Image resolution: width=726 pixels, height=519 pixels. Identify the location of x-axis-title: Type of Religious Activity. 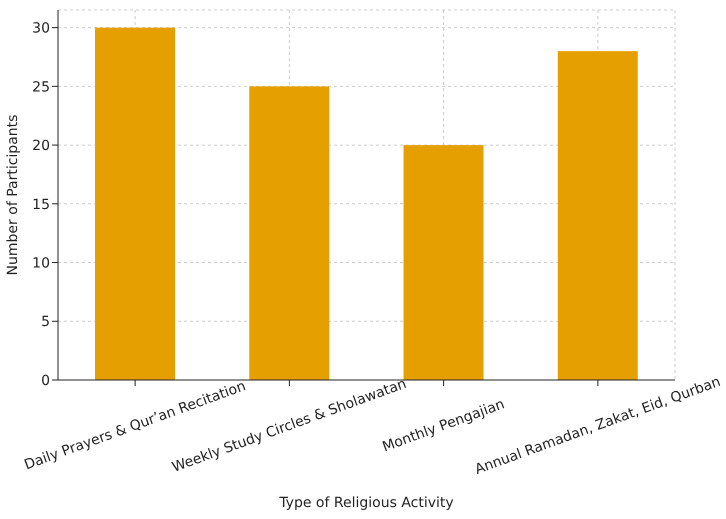
(366, 503).